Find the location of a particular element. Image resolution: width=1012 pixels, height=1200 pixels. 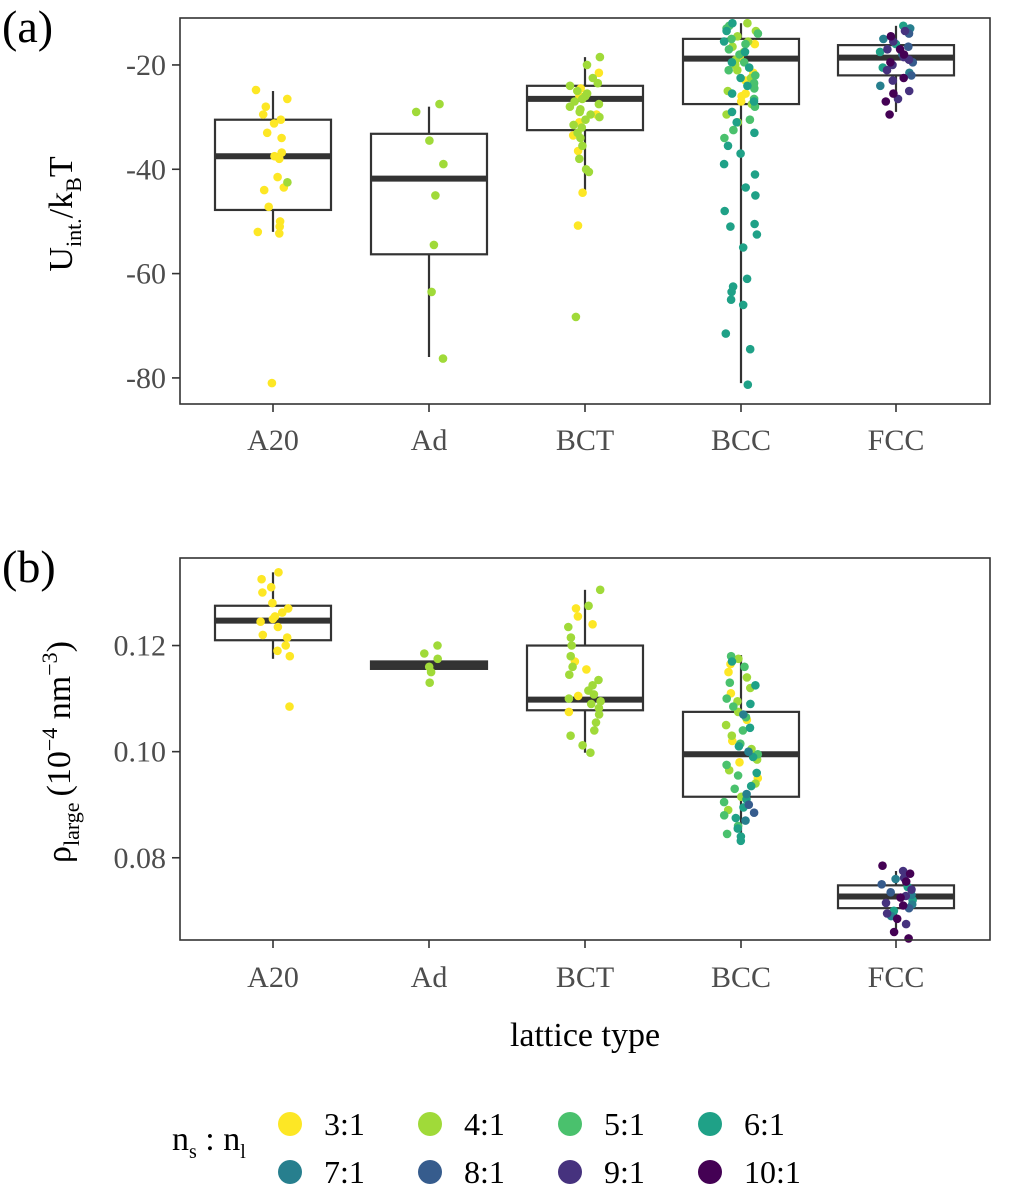

panel-a-y-tick-label: -80 is located at coordinates (146, 378).